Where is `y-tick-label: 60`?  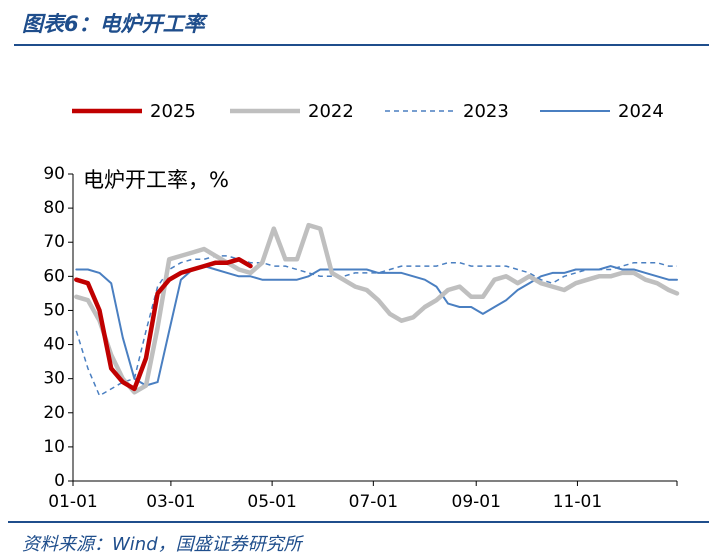
y-tick-label: 60 is located at coordinates (54, 276).